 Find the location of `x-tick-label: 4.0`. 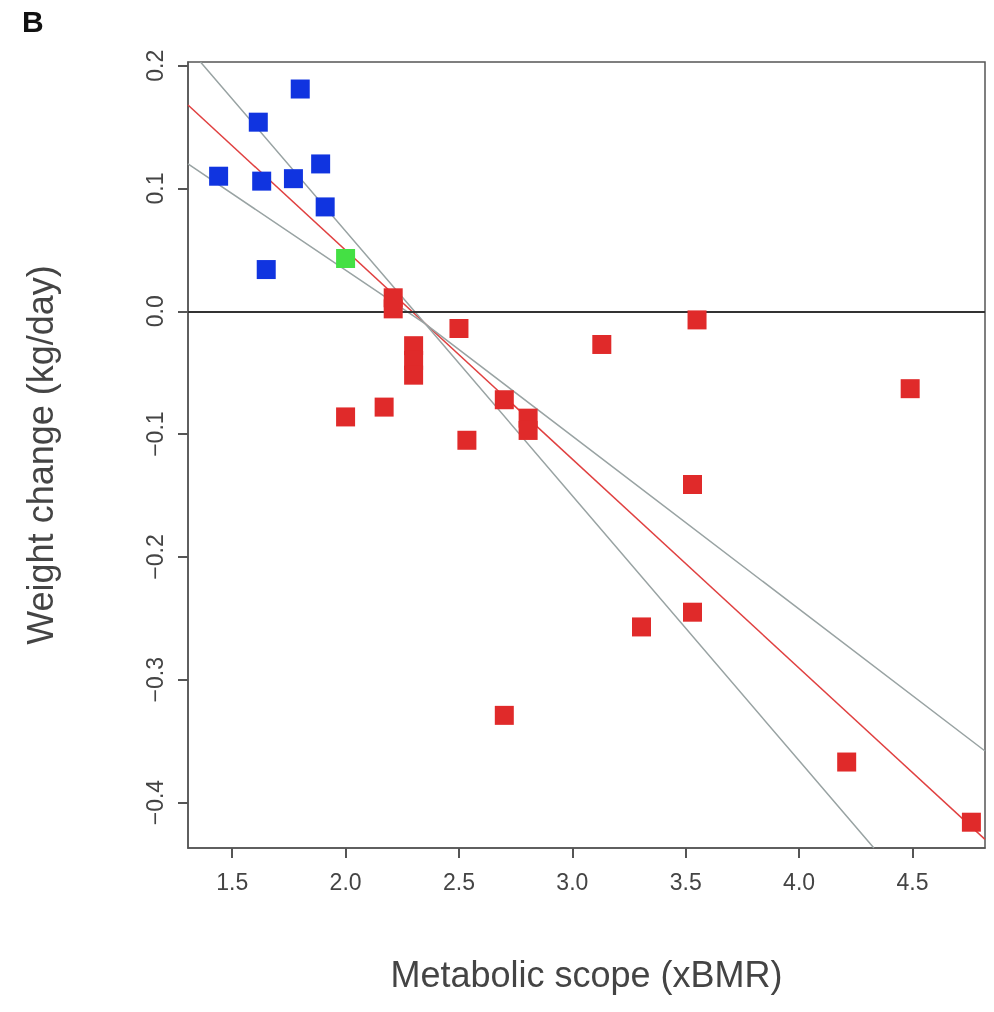

x-tick-label: 4.0 is located at coordinates (799, 881).